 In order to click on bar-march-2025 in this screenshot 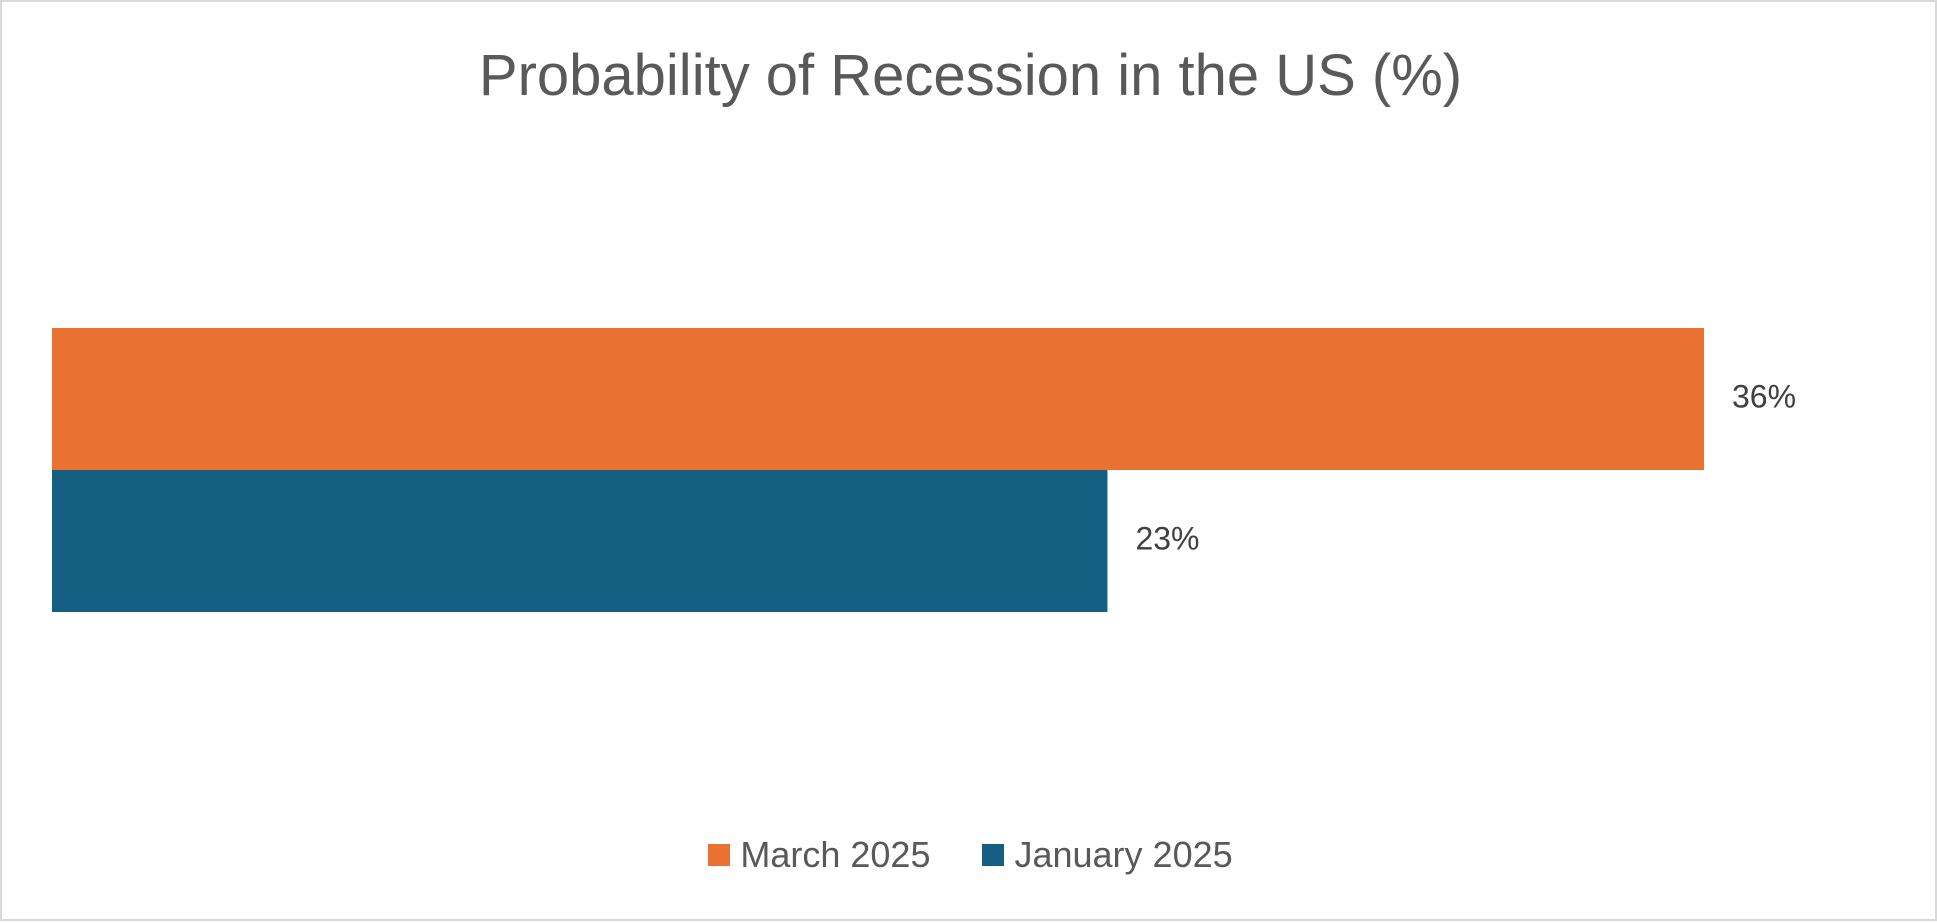, I will do `click(878, 399)`.